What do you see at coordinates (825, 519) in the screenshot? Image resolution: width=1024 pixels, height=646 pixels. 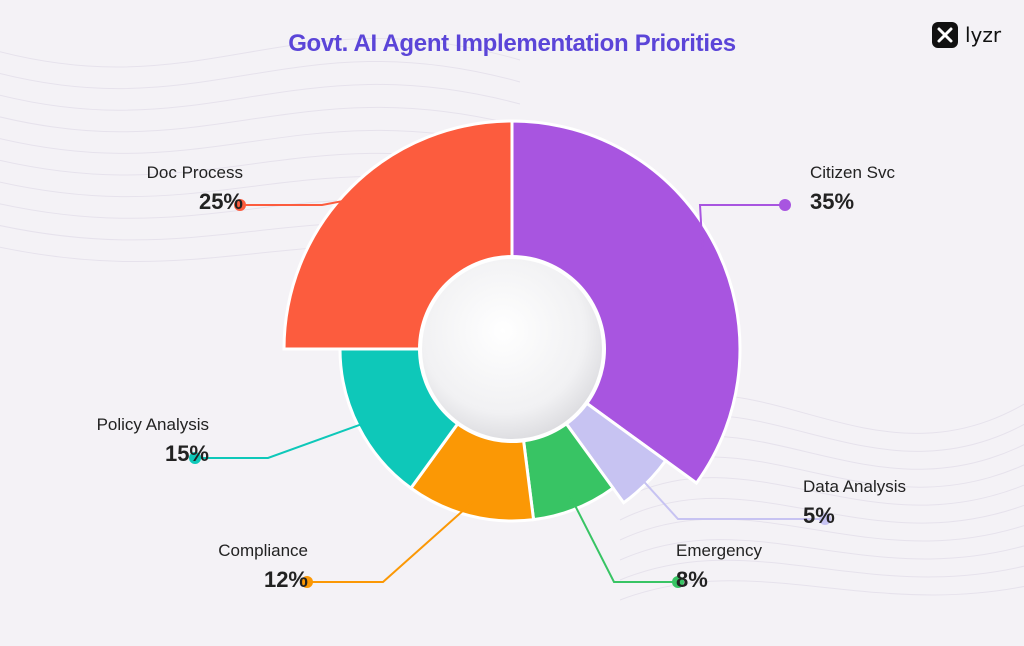 I see `marker-data-analysis` at bounding box center [825, 519].